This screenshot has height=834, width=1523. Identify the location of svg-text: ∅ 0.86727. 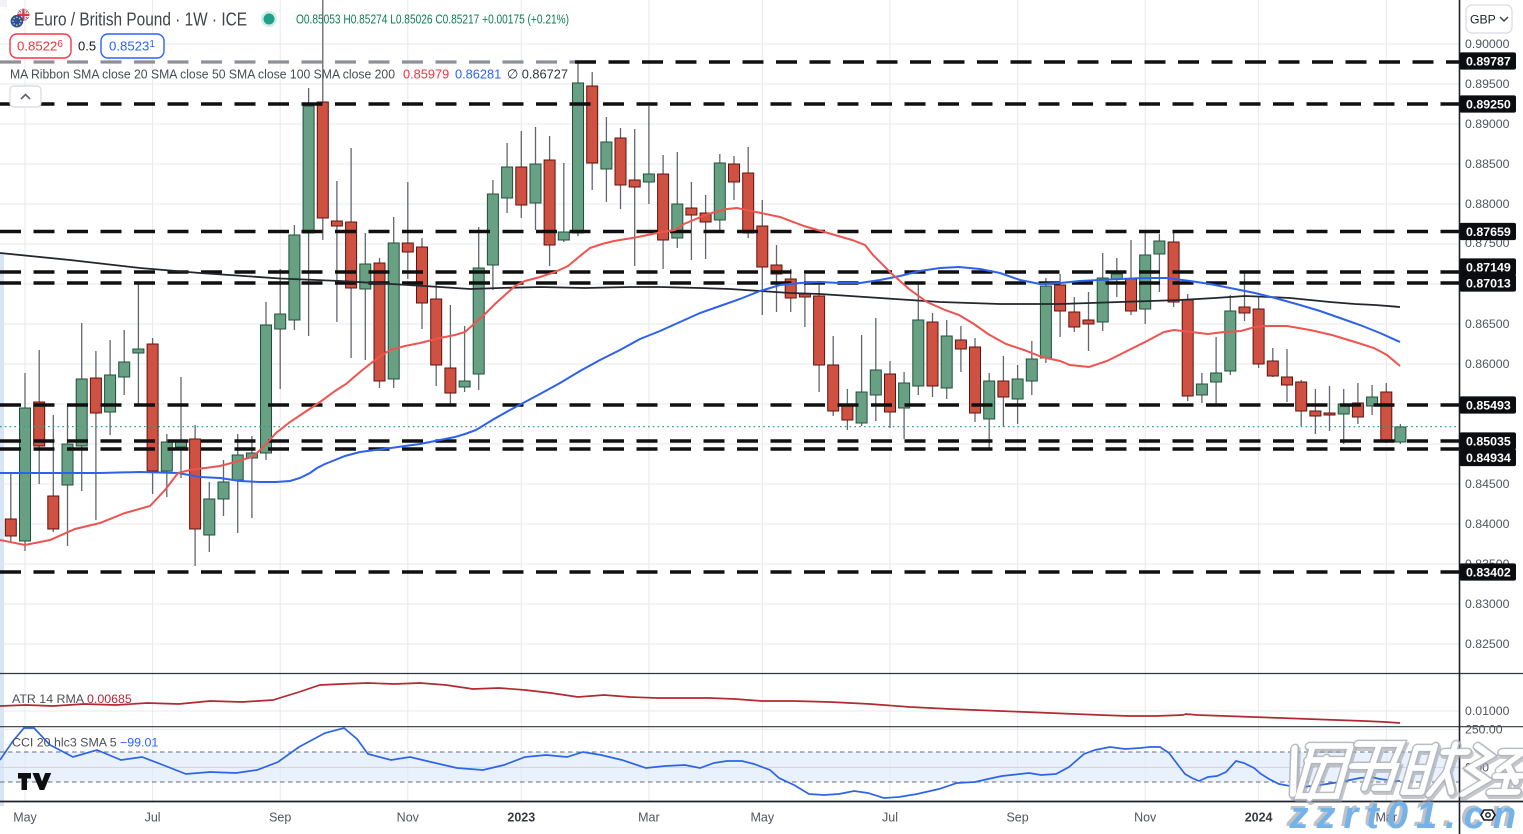
(537, 74).